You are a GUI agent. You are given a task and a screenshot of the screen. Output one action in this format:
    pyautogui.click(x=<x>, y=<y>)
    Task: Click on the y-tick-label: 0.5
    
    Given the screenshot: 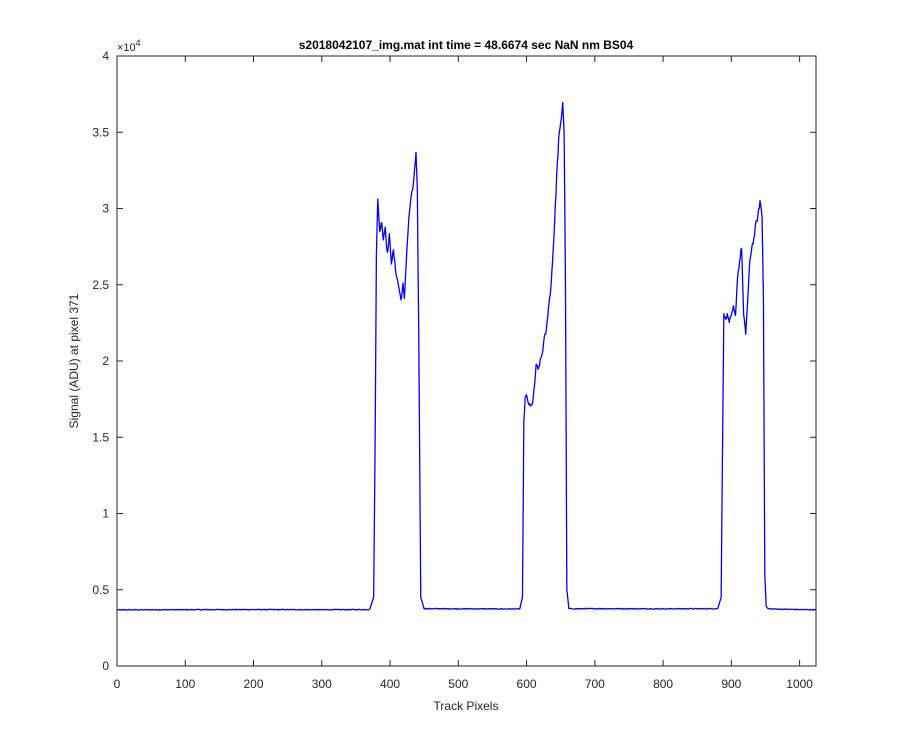 What is the action you would take?
    pyautogui.click(x=100, y=590)
    